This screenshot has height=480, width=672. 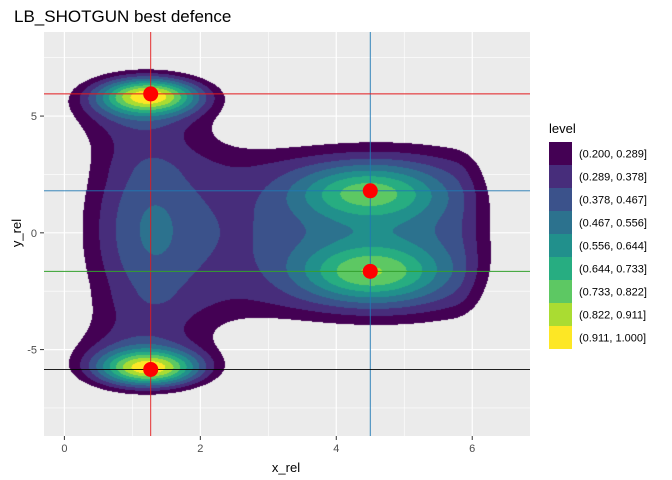 What do you see at coordinates (613, 155) in the screenshot?
I see `legend-label: (0.200, 0.289]` at bounding box center [613, 155].